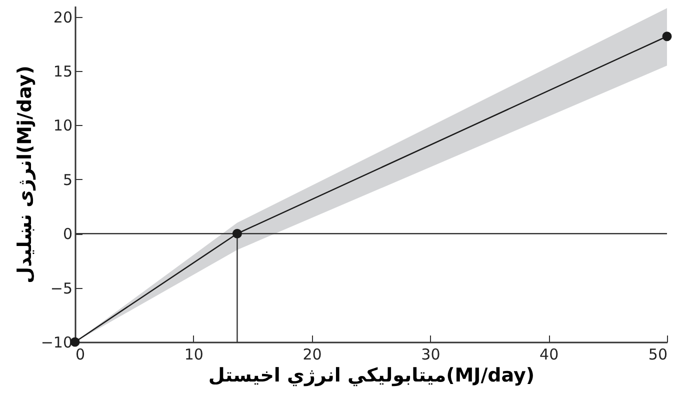  I want to click on y-tick-label: 5, so click(67, 179).